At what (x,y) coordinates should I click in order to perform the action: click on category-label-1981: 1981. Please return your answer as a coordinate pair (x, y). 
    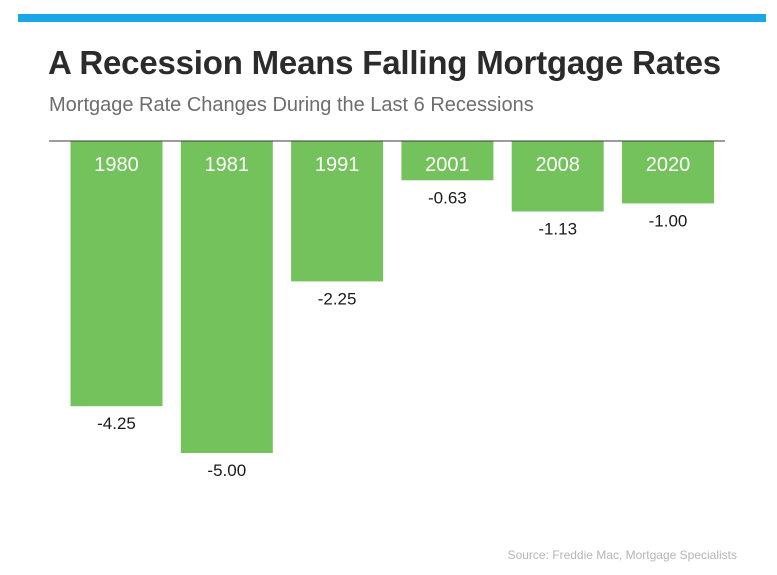
    Looking at the image, I should click on (227, 165).